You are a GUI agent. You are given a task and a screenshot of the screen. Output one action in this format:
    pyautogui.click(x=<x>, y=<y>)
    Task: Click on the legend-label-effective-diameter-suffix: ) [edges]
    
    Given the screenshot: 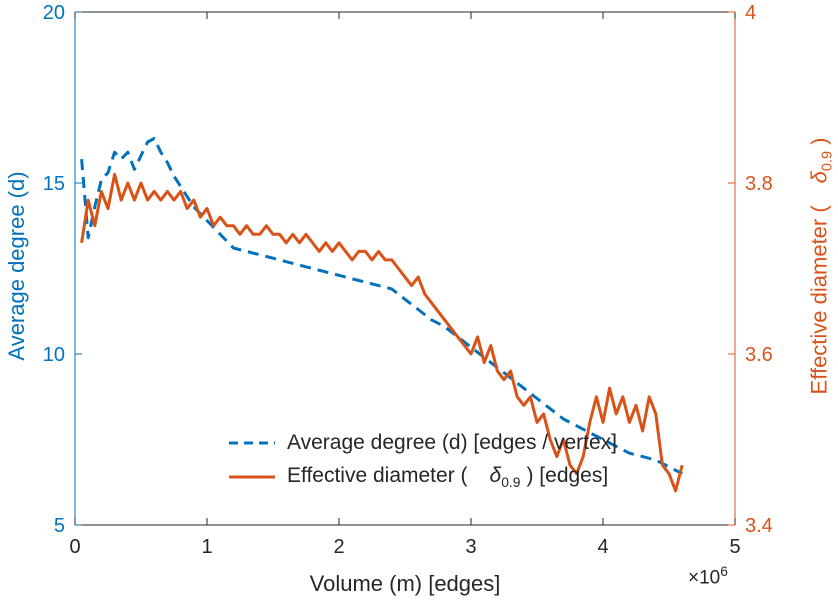 What is the action you would take?
    pyautogui.click(x=567, y=475)
    